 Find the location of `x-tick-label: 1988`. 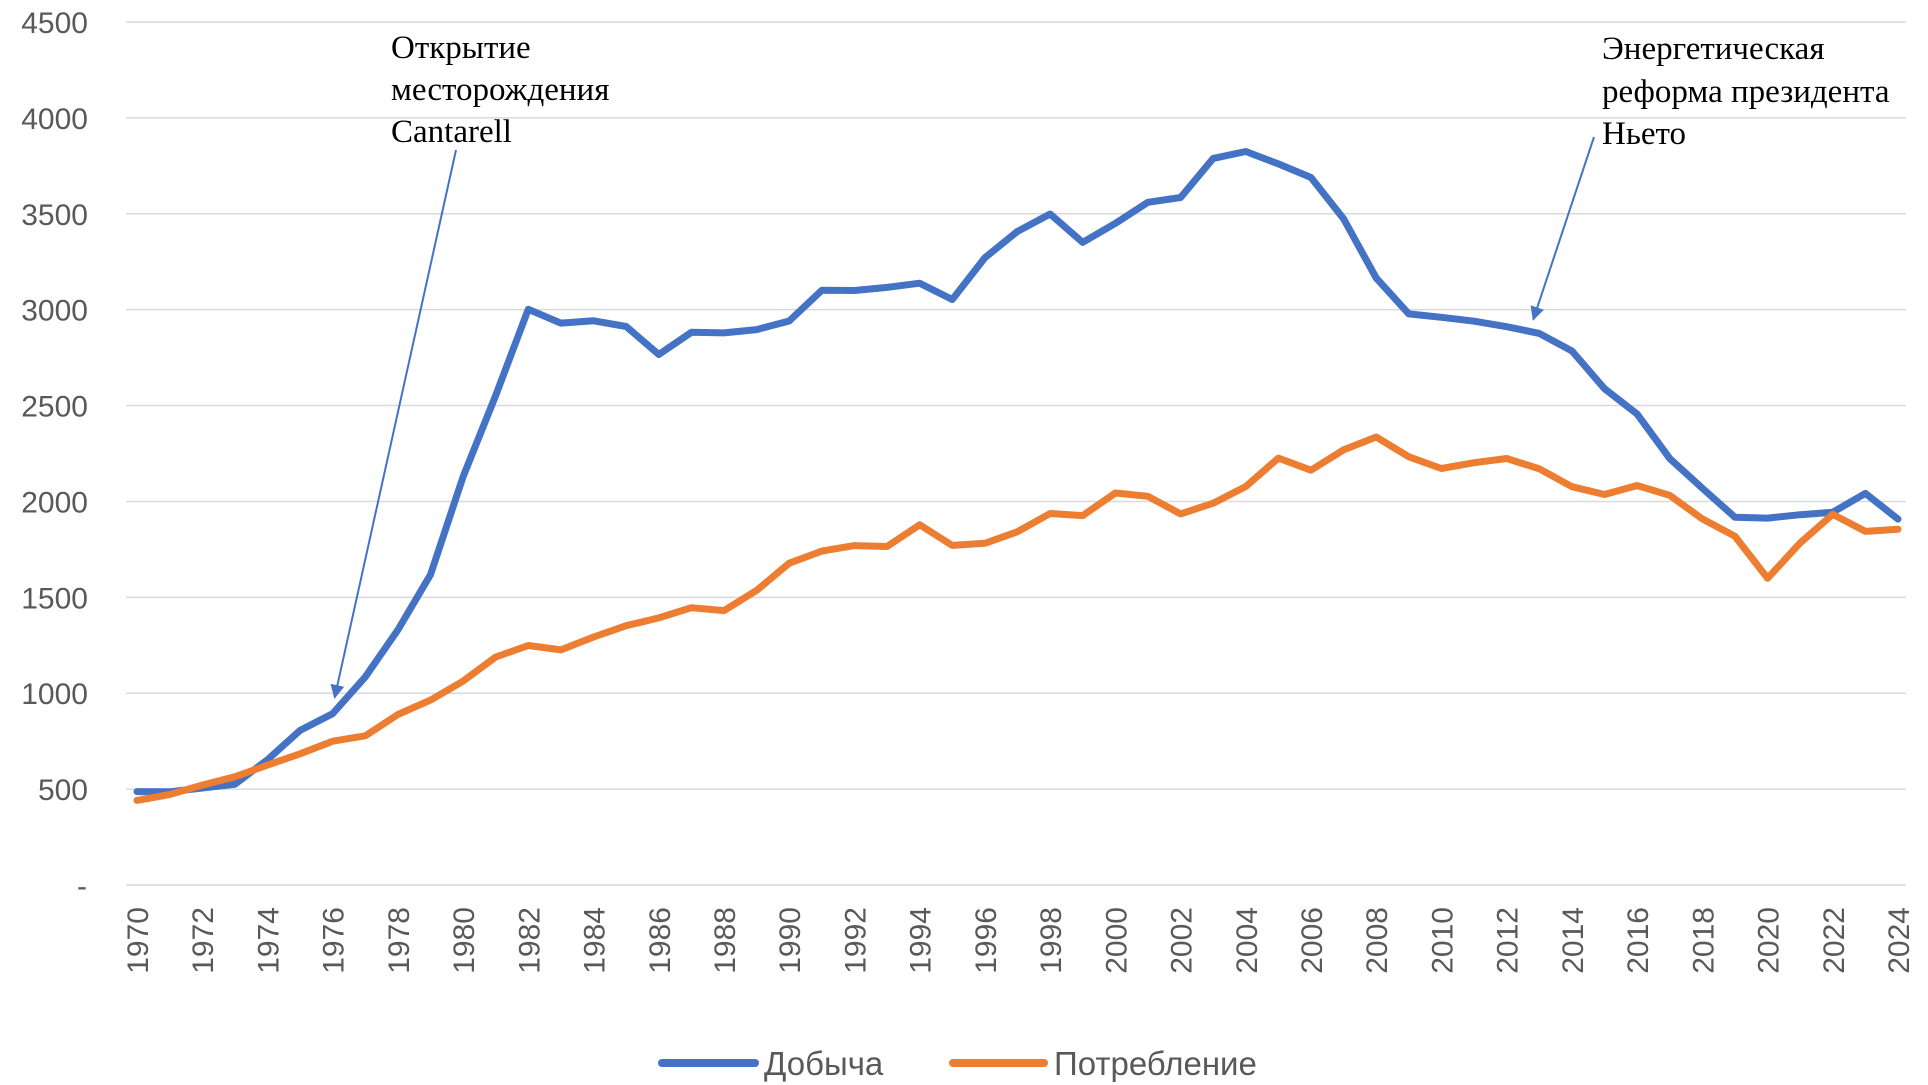

x-tick-label: 1988 is located at coordinates (725, 940).